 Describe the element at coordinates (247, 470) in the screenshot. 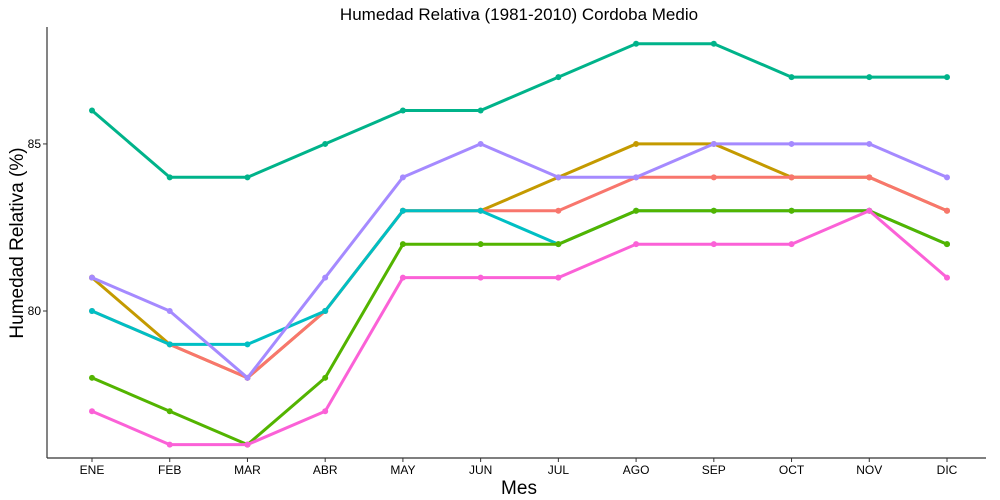

I see `x-tick-label: MAR` at that location.